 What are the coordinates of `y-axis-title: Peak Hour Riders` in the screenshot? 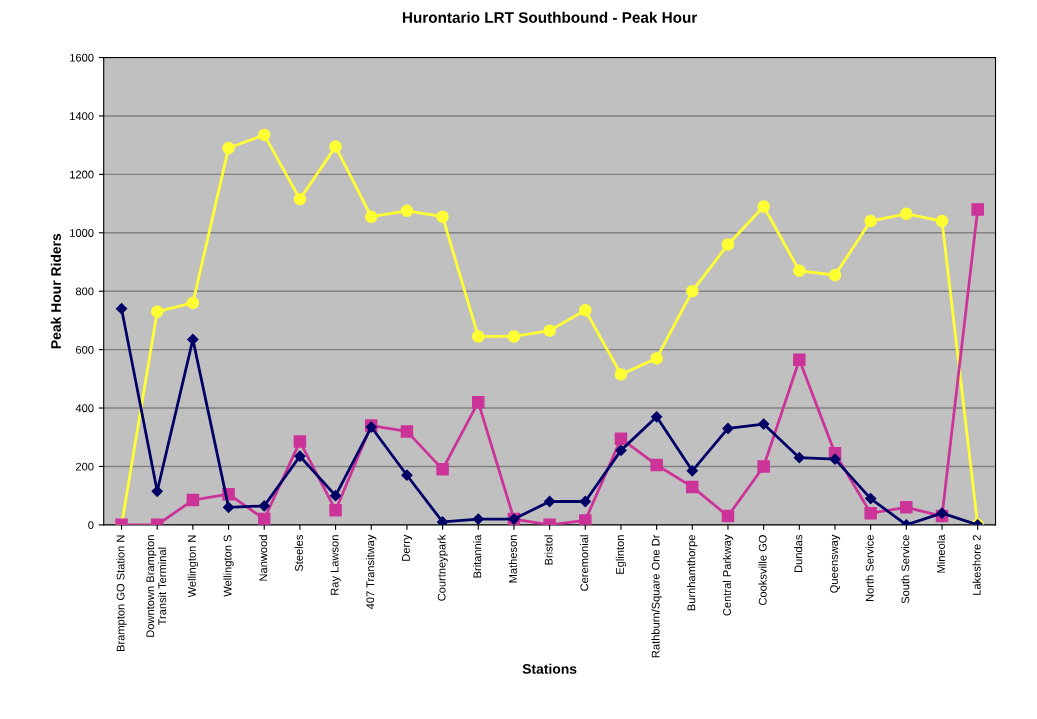 It's located at (55, 291).